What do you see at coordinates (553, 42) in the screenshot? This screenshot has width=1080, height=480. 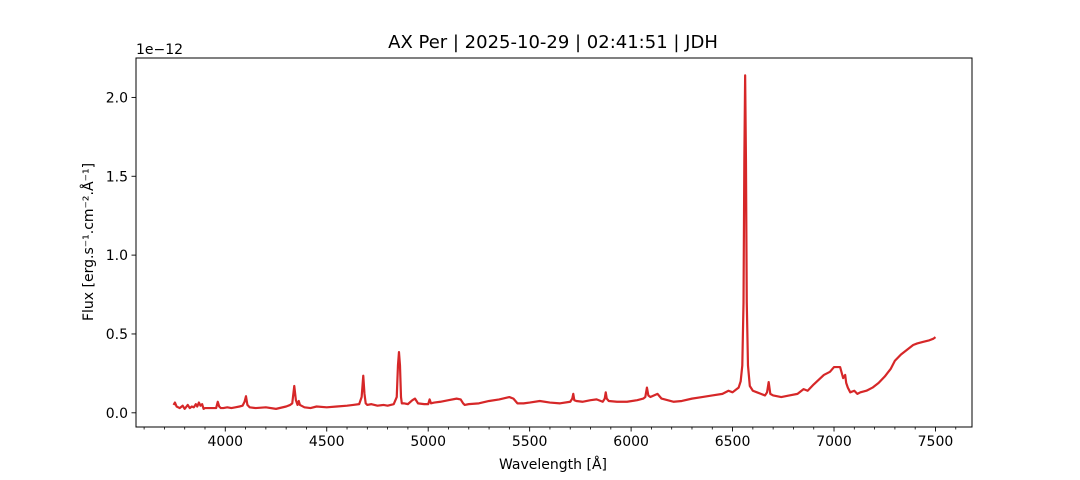 I see `chart-title: AX Per | 2025-10-29 | 02:41:51 | JDH` at bounding box center [553, 42].